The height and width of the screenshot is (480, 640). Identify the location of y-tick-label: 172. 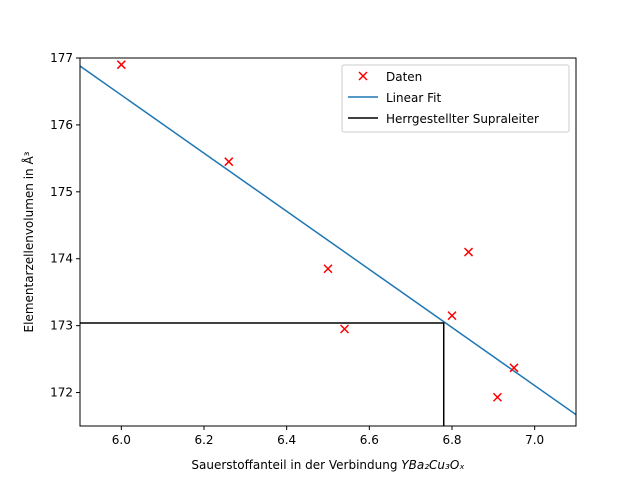
(61, 393).